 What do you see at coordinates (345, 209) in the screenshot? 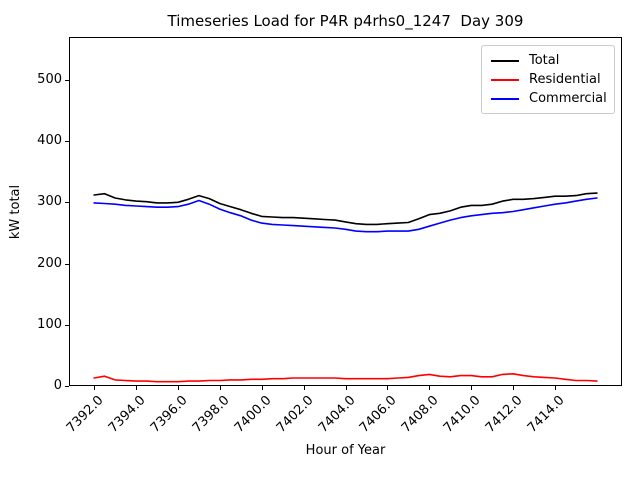
I see `total-series-line` at bounding box center [345, 209].